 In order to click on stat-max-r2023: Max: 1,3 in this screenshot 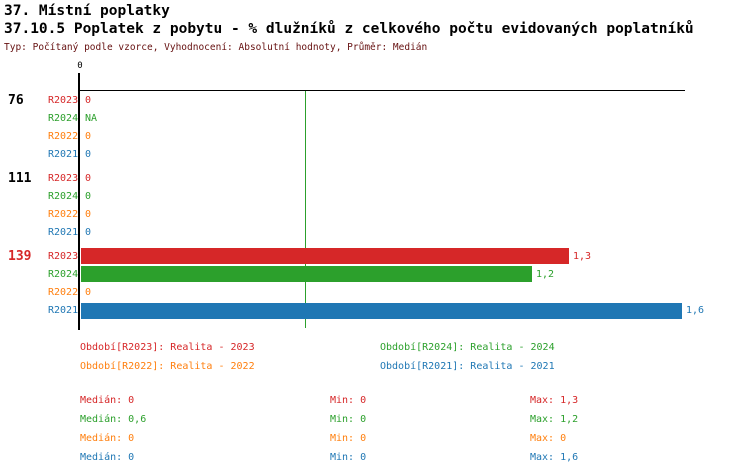, I will do `click(554, 400)`.